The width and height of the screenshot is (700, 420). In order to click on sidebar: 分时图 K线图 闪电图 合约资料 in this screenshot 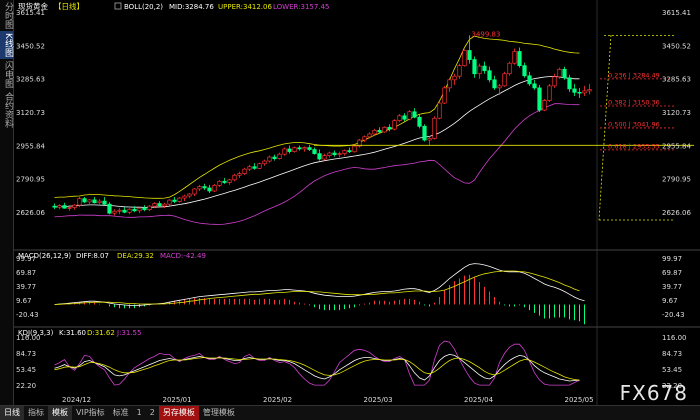, I will do `click(7, 202)`.